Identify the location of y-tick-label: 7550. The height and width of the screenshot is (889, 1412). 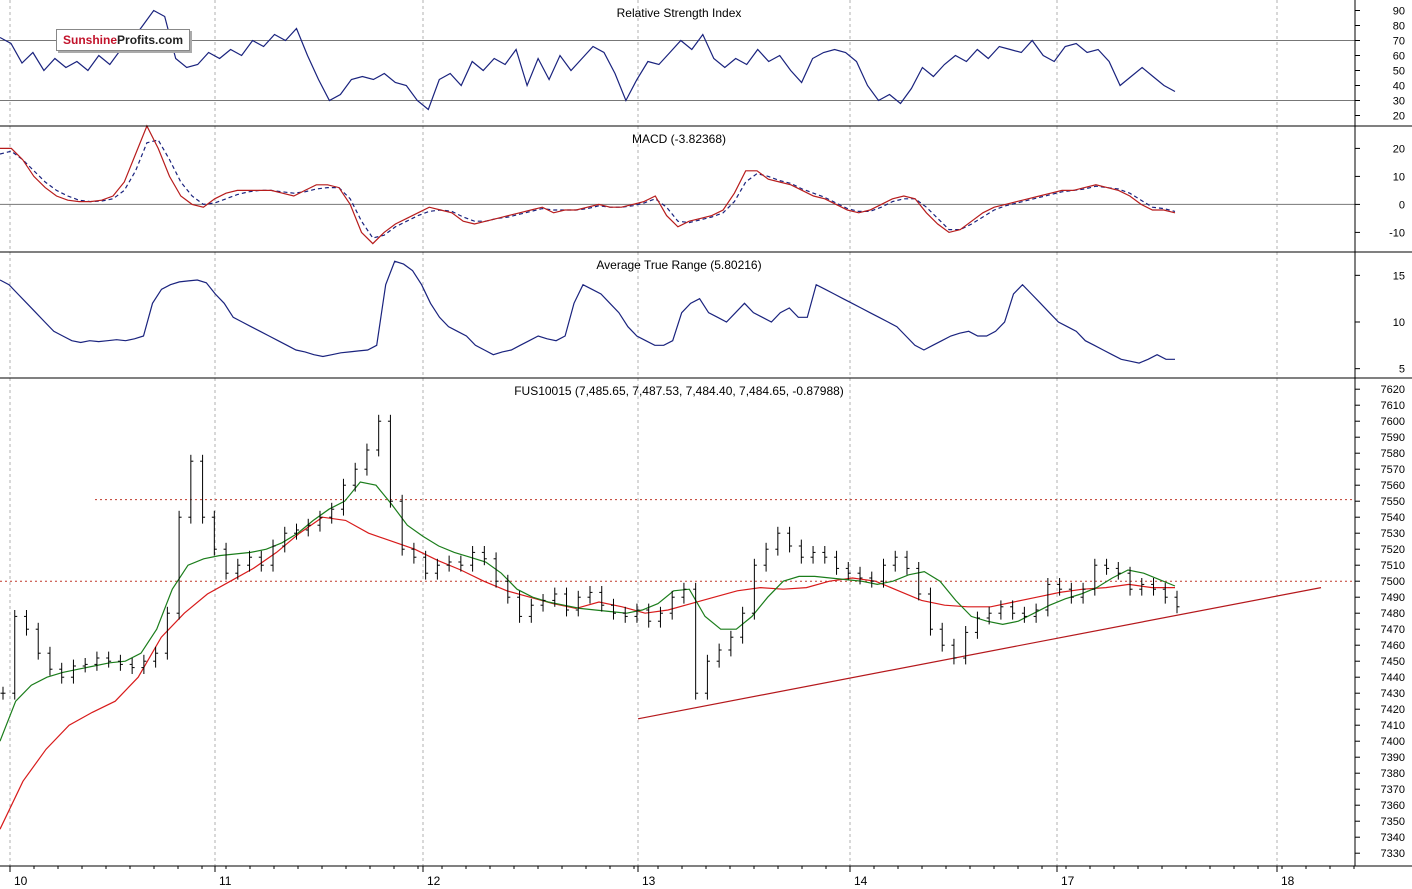
(1393, 502).